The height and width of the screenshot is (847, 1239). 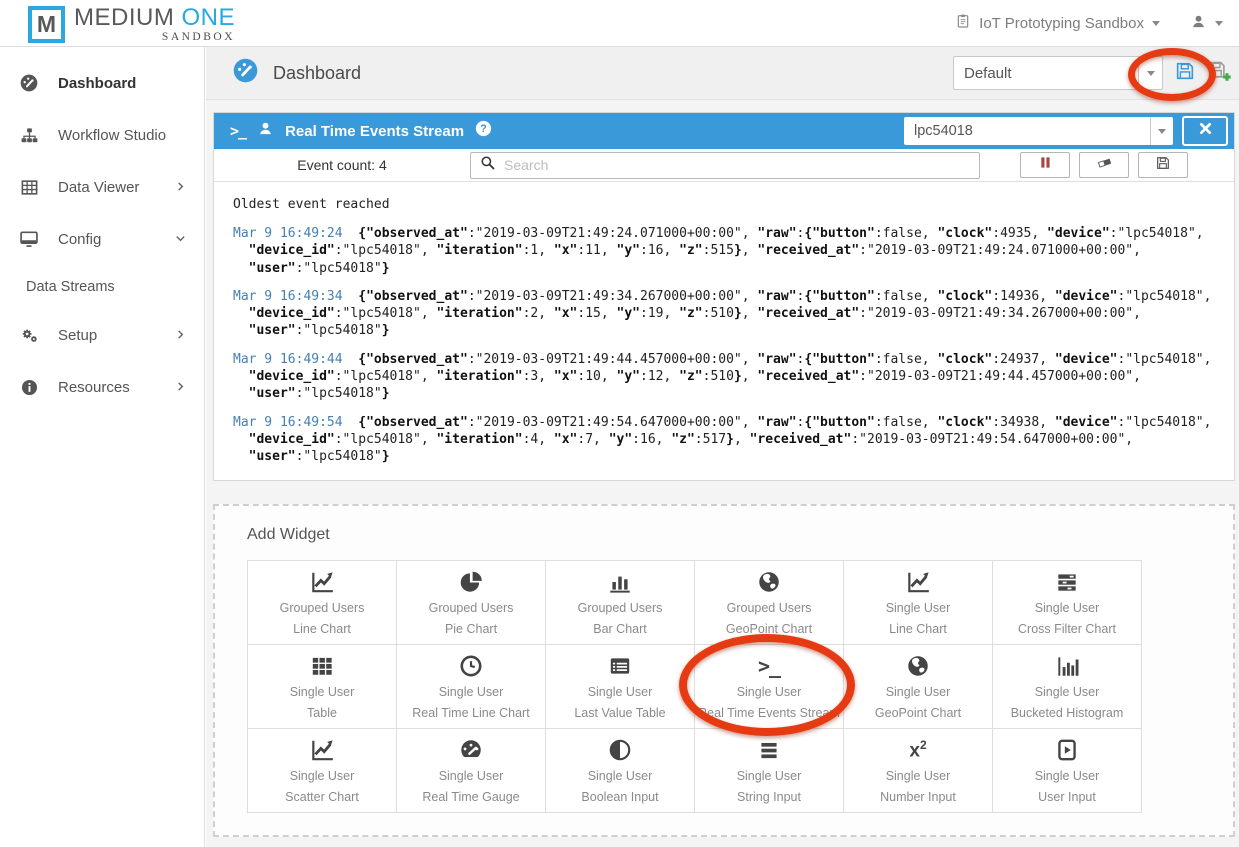 What do you see at coordinates (620, 582) in the screenshot?
I see `bar-chart-icon` at bounding box center [620, 582].